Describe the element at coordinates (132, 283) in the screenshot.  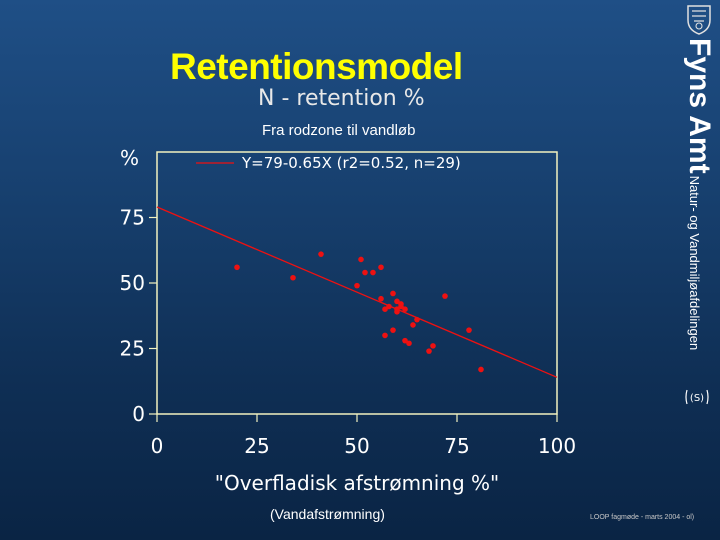
I see `y-tick-label: 50` at that location.